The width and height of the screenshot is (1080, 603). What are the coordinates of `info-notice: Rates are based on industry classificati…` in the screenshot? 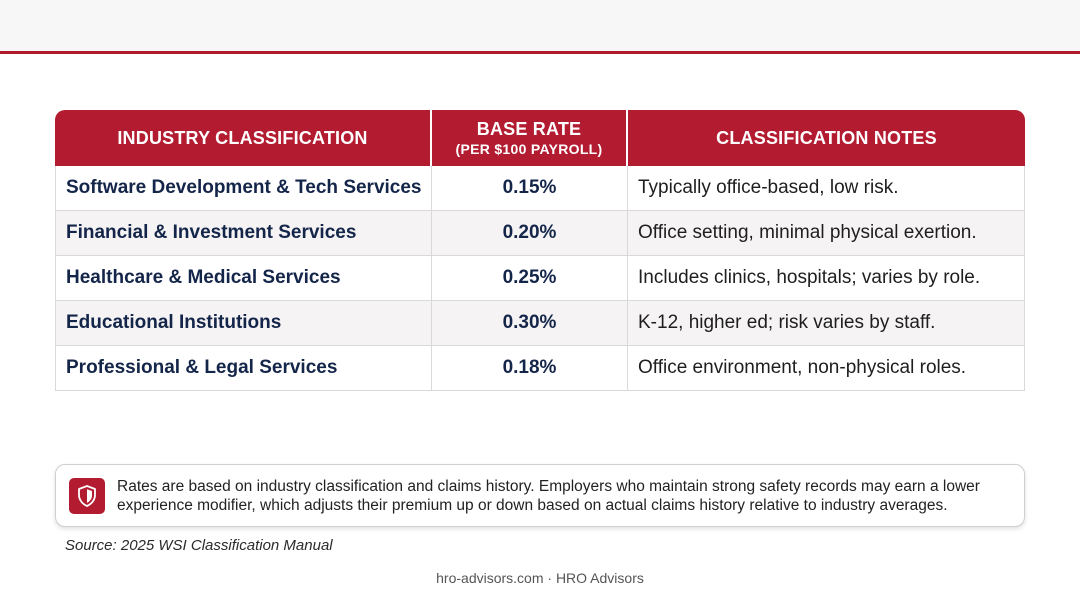 It's located at (540, 495).